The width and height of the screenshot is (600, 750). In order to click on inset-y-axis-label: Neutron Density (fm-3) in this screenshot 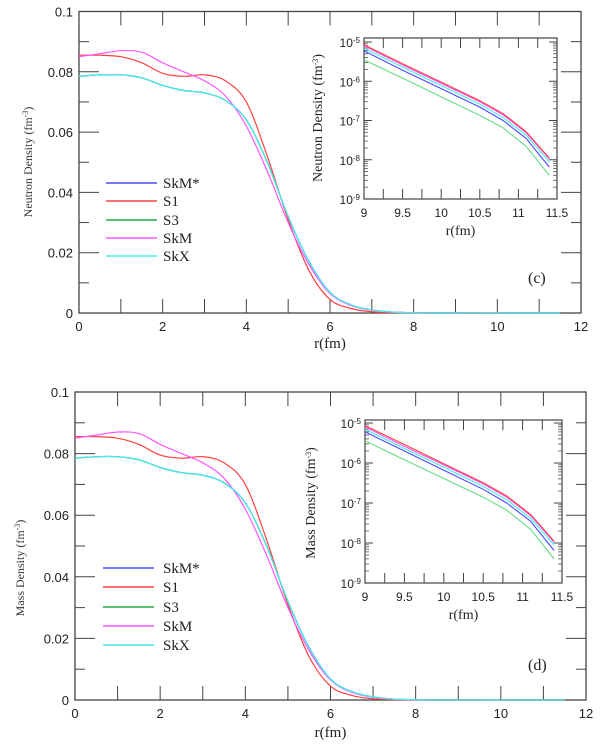, I will do `click(319, 118)`.